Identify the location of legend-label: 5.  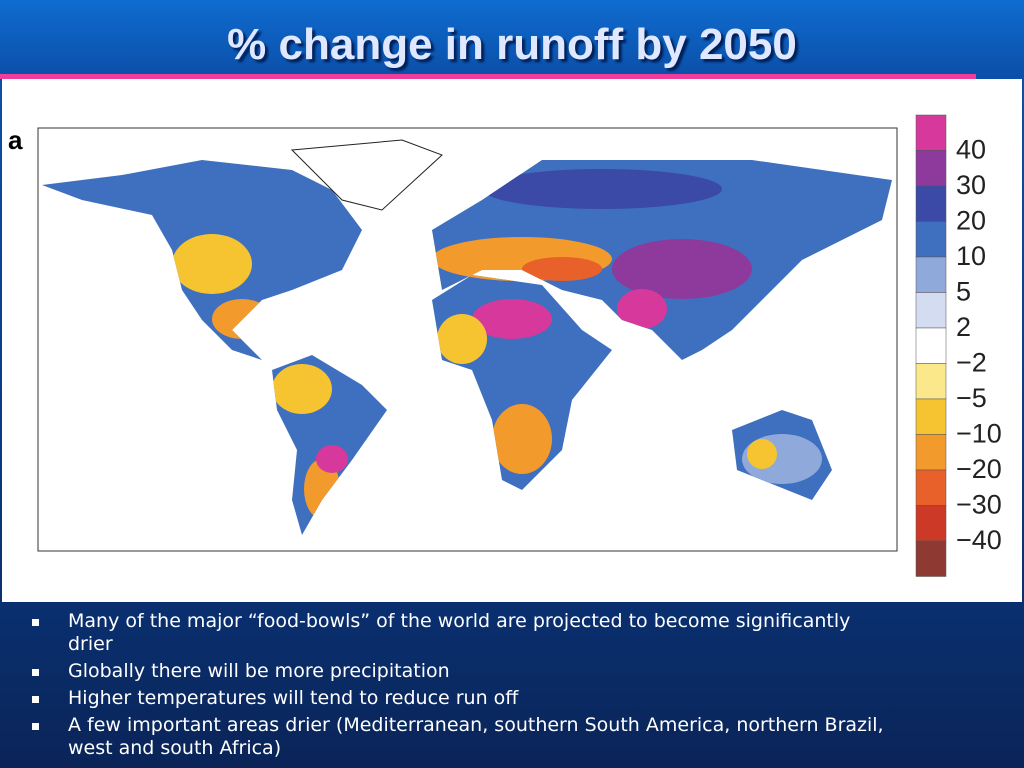
(963, 292).